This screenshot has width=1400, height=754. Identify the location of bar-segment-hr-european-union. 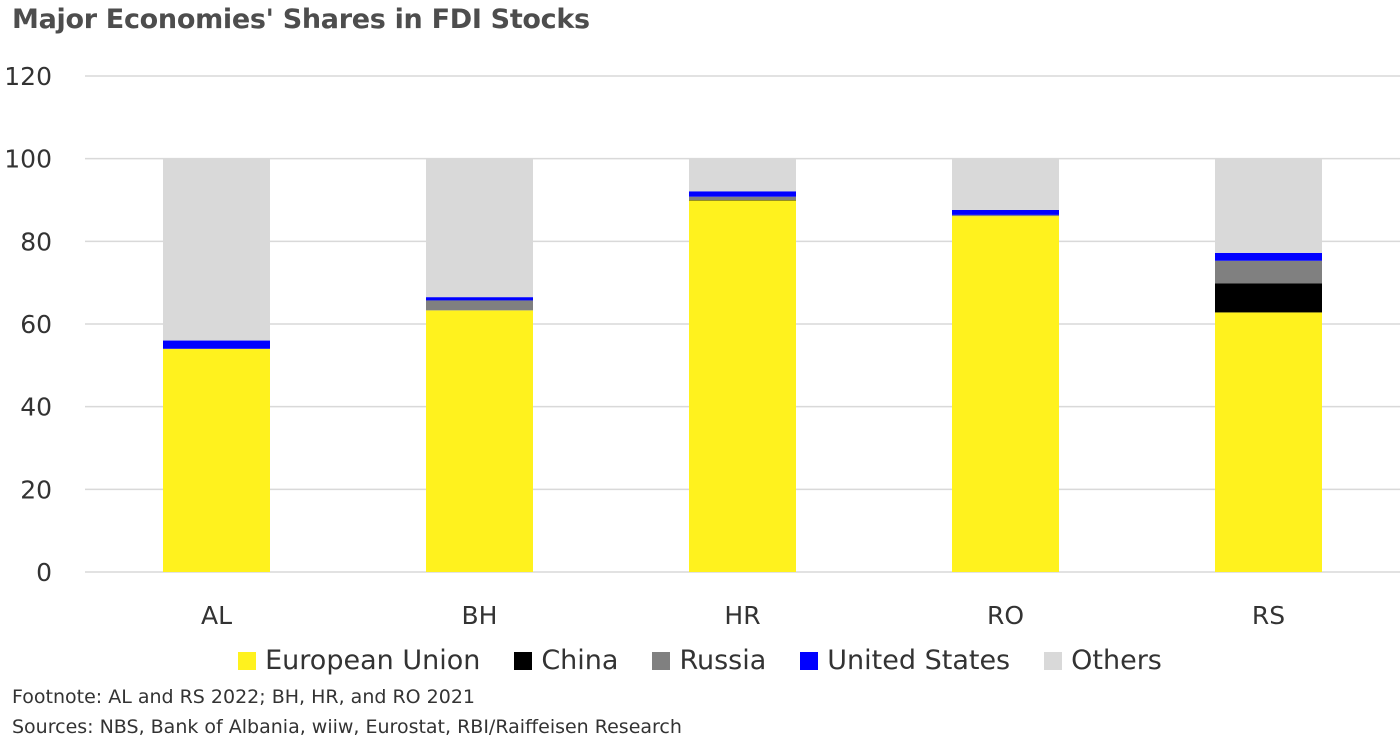
(742, 386).